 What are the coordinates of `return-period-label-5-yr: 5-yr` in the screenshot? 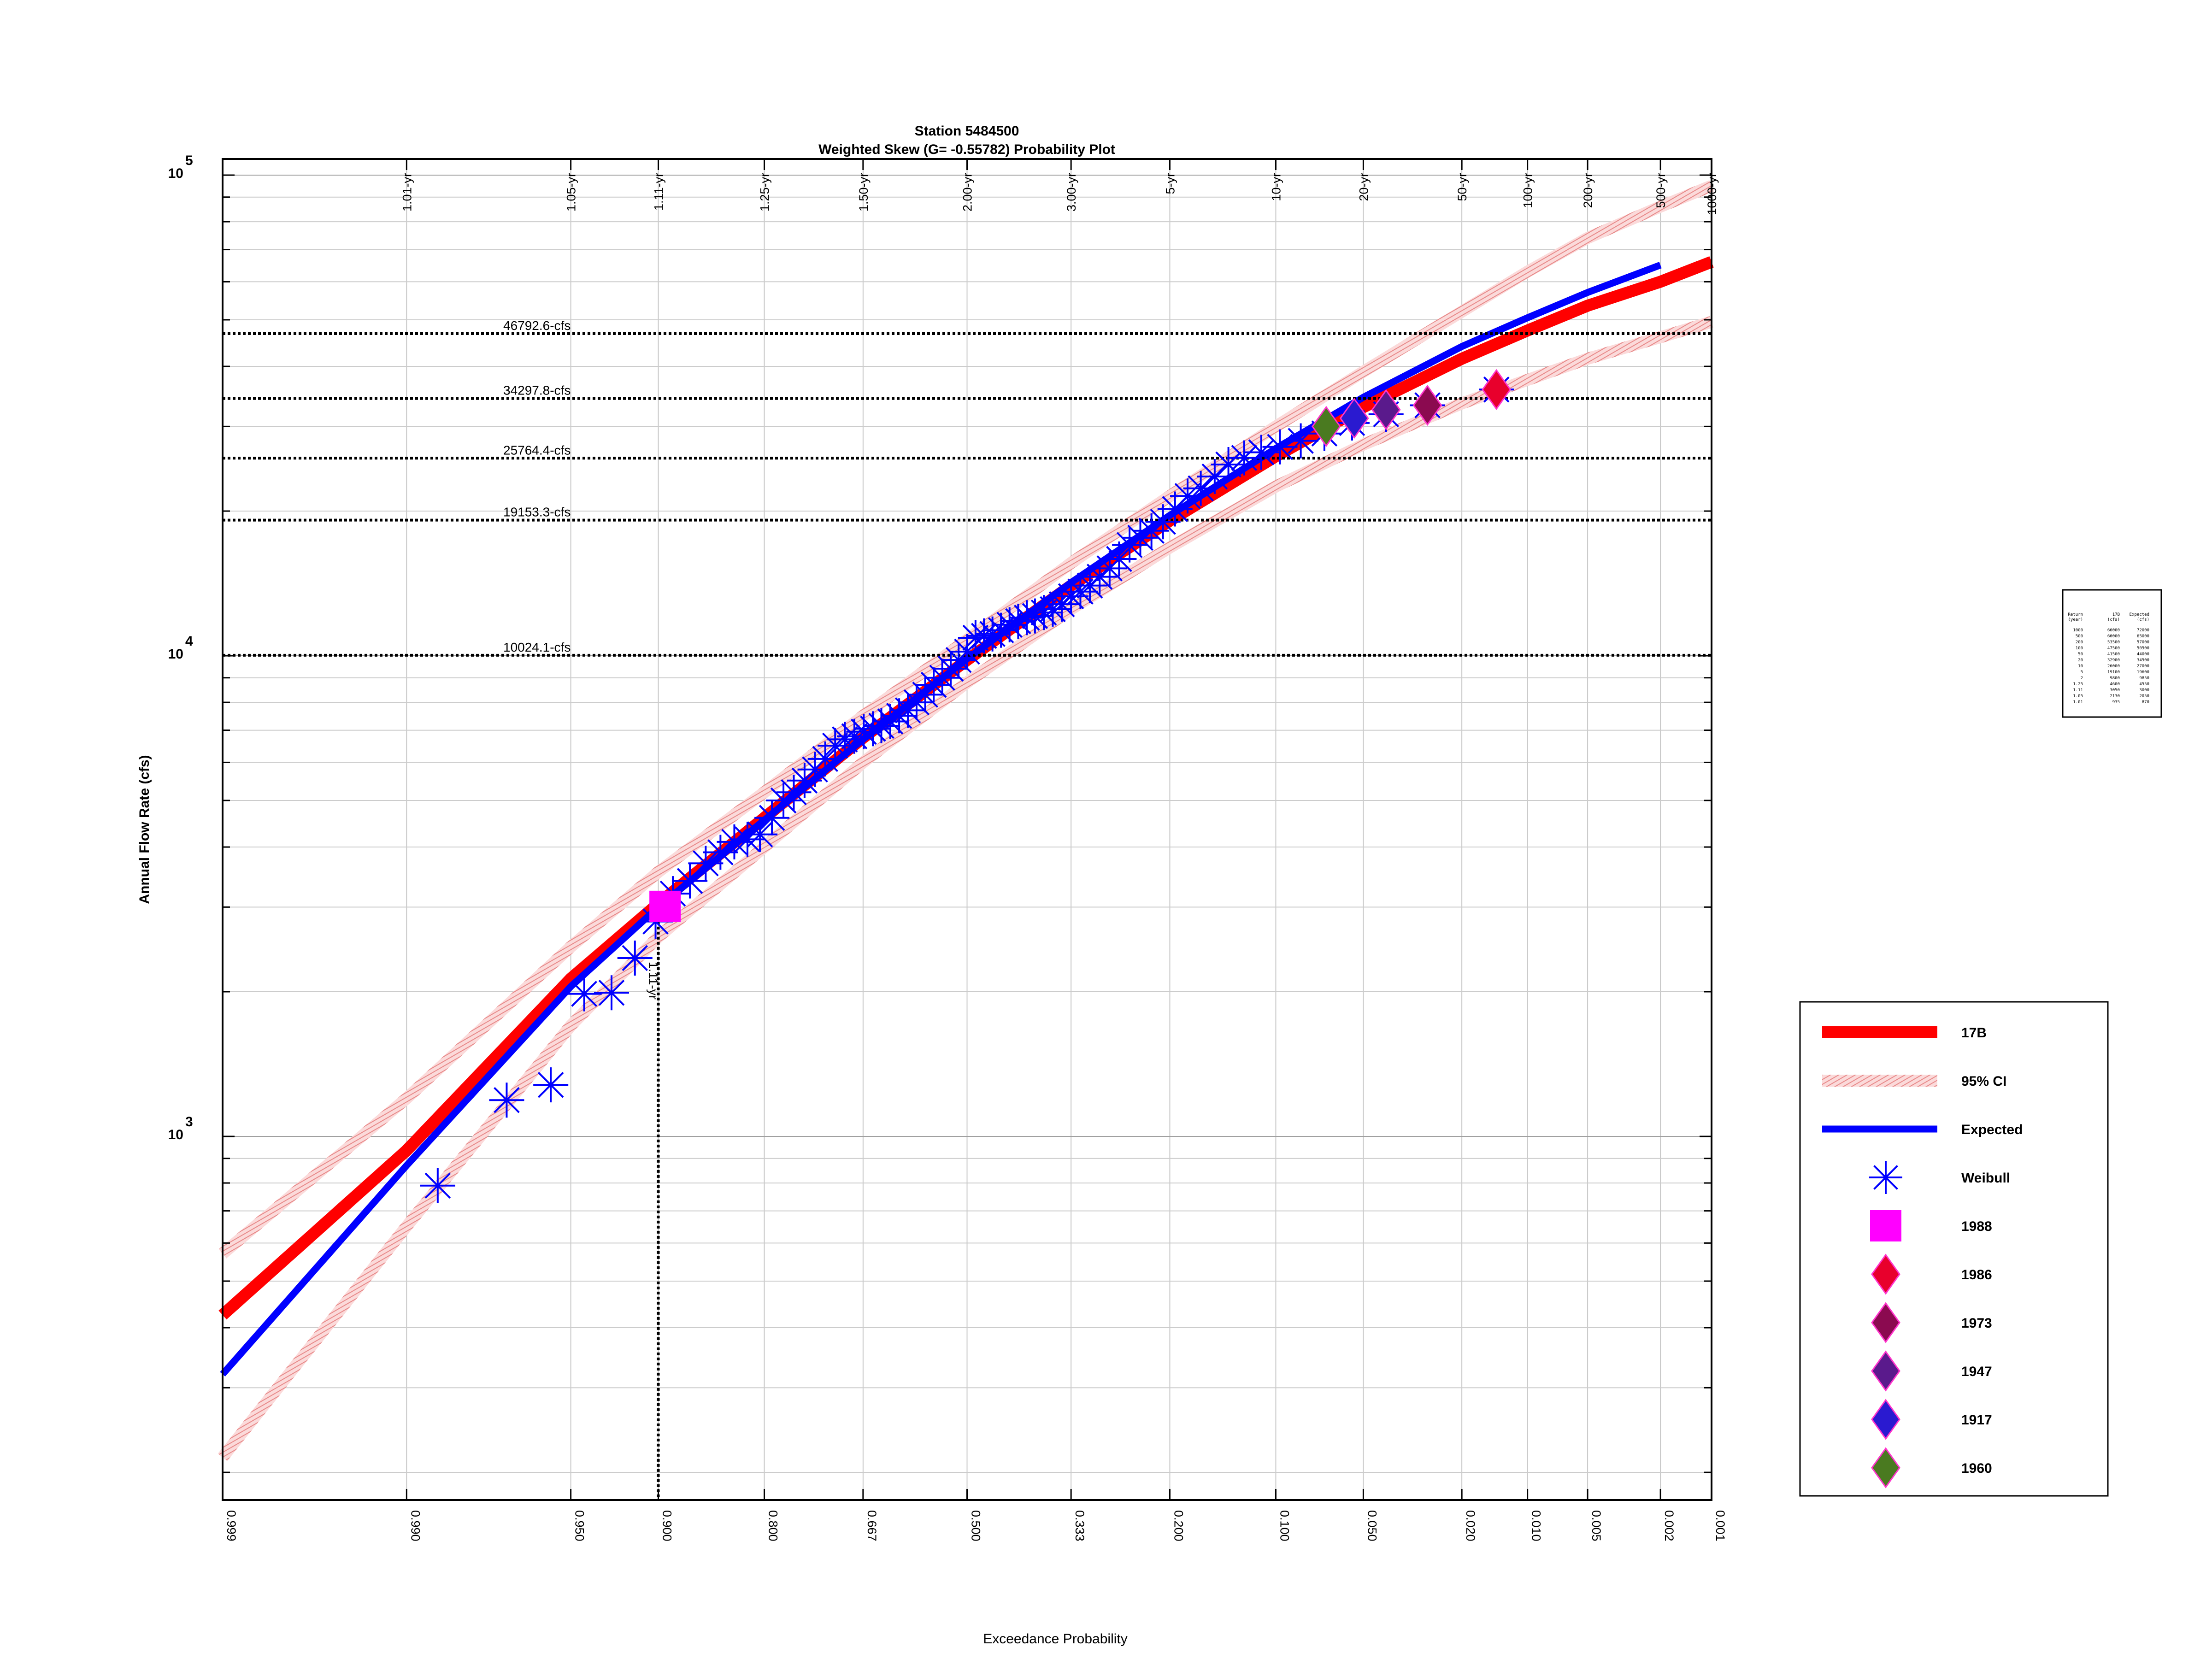 It's located at (1170, 183).